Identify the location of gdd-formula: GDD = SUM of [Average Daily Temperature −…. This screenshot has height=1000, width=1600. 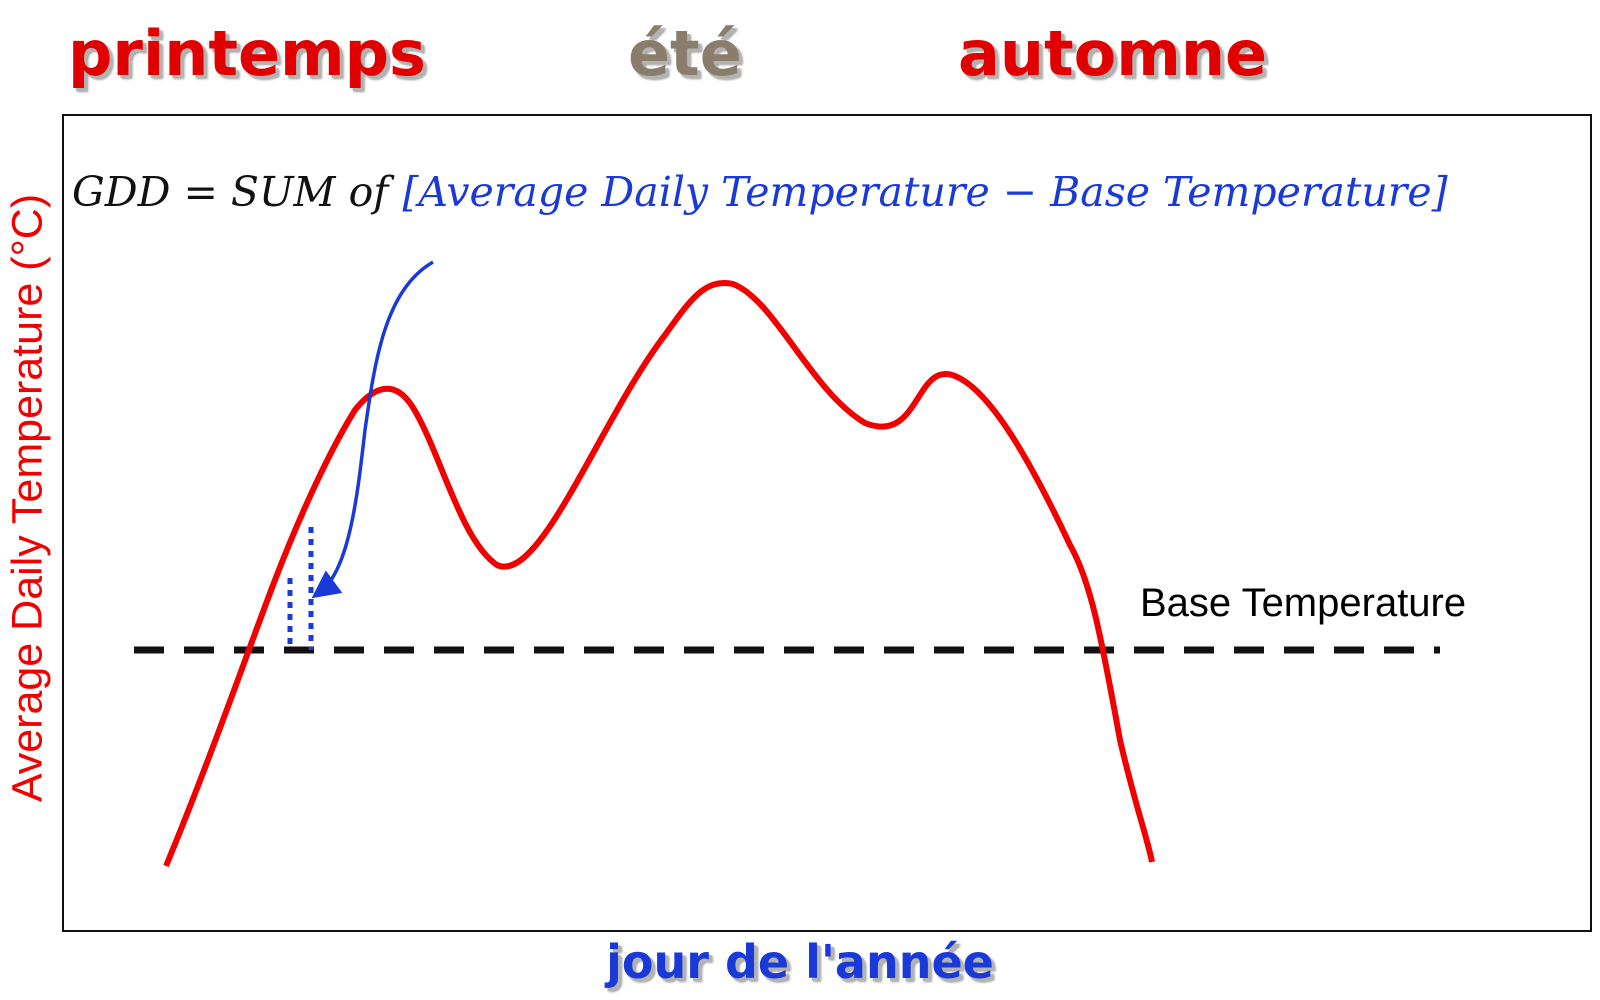
(760, 192).